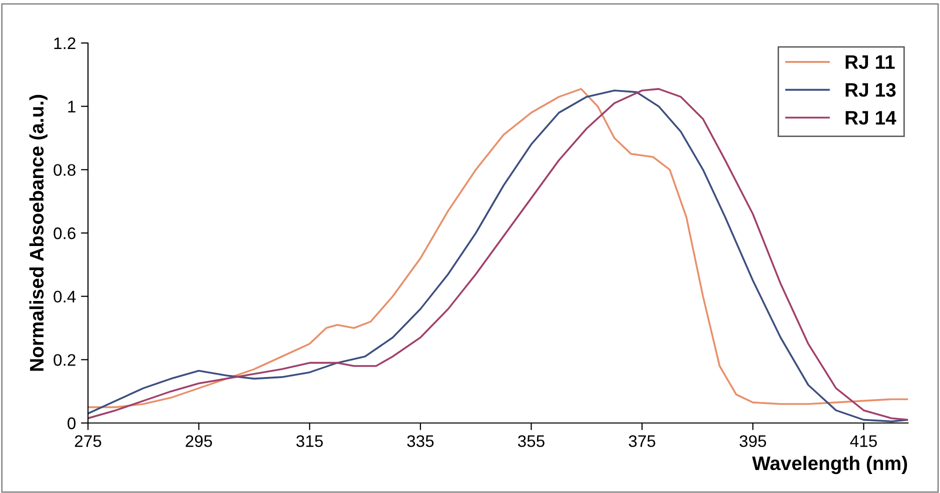  Describe the element at coordinates (199, 441) in the screenshot. I see `x-tick-label: 295` at that location.